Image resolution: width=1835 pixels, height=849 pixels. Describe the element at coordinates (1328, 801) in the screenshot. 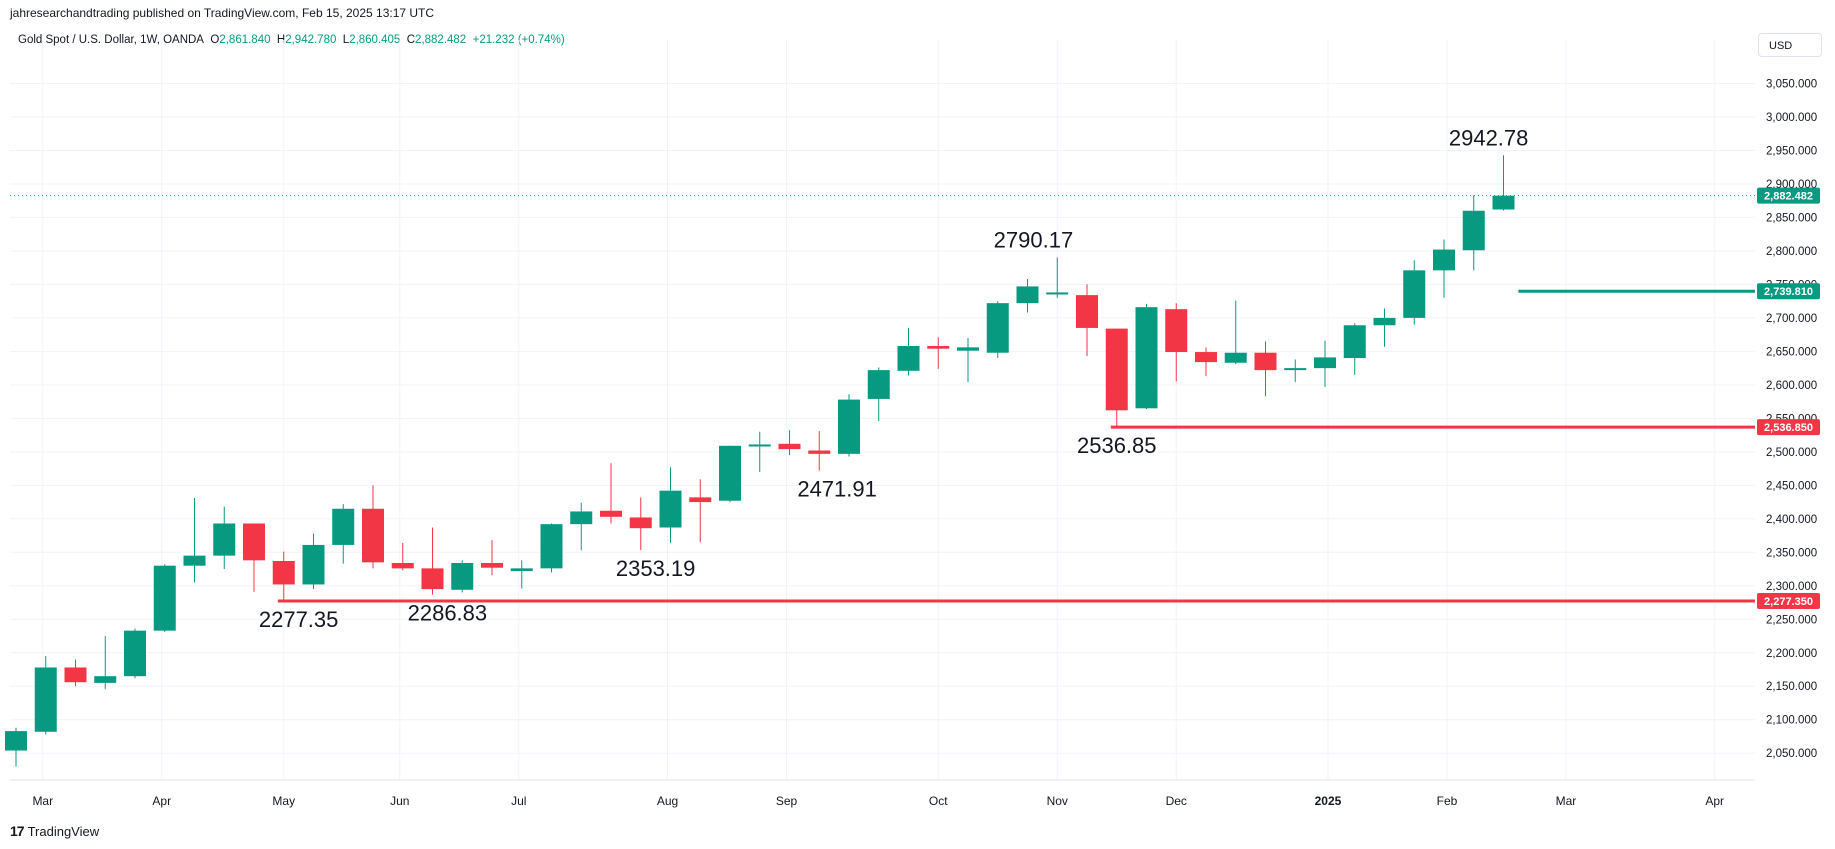

I see `x-tick-label: 2025` at that location.